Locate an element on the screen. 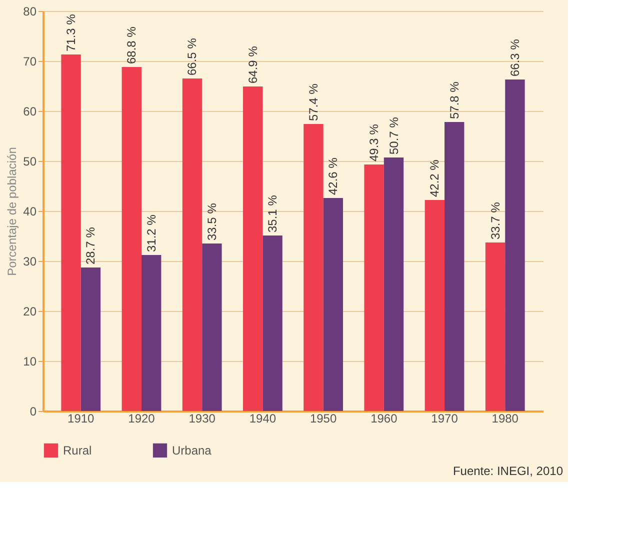 The image size is (620, 558). x-tick-label: 1970 is located at coordinates (444, 419).